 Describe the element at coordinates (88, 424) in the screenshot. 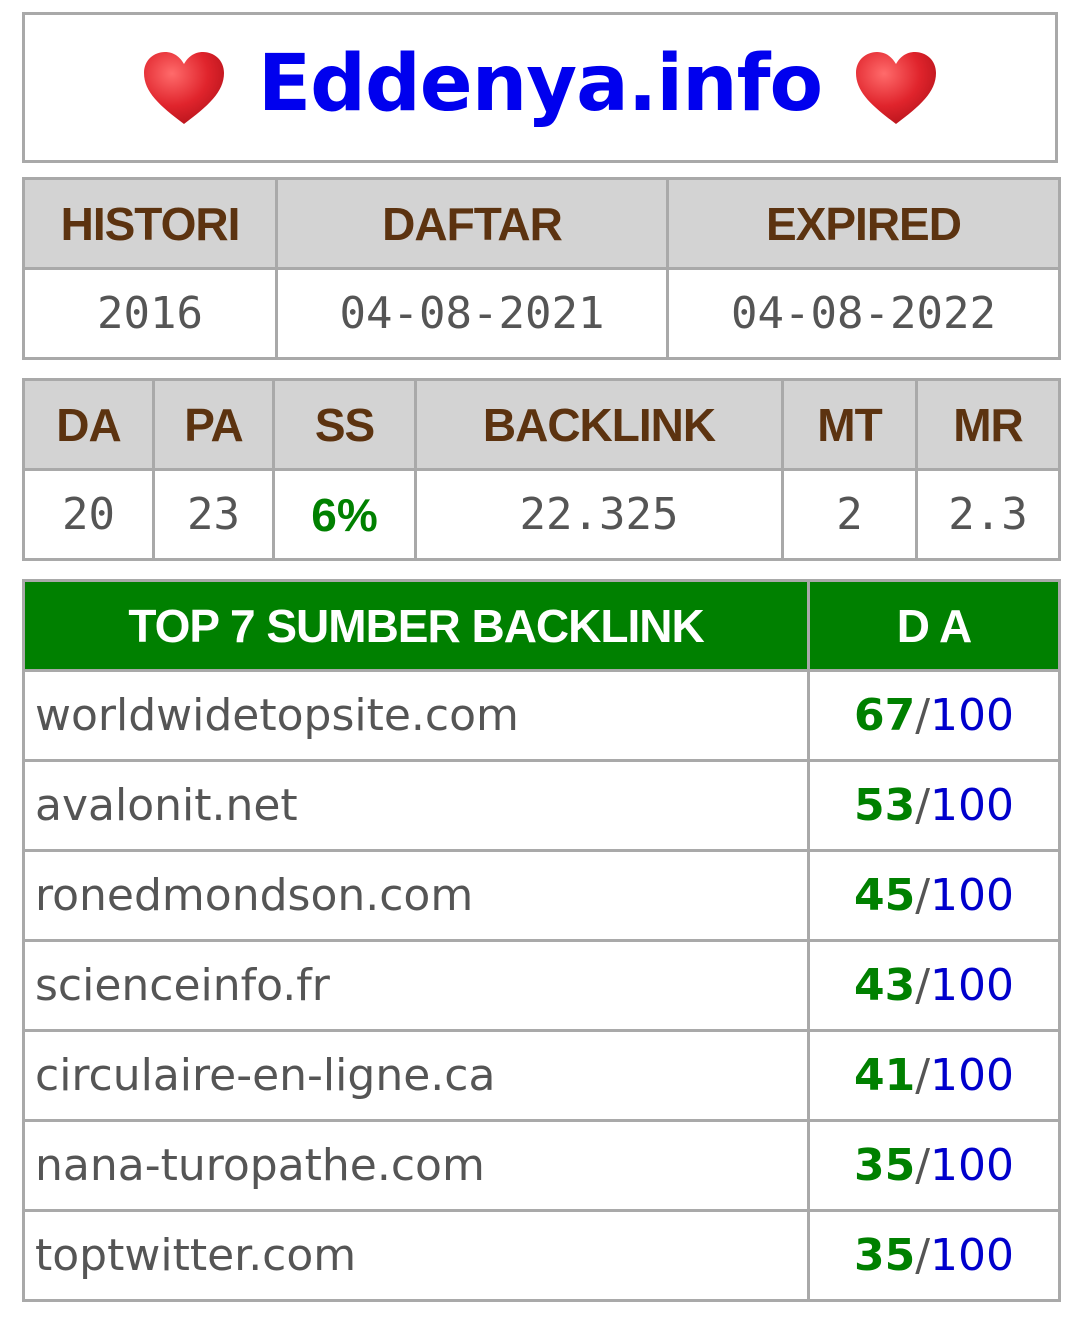

I see `header-da: DA` at that location.